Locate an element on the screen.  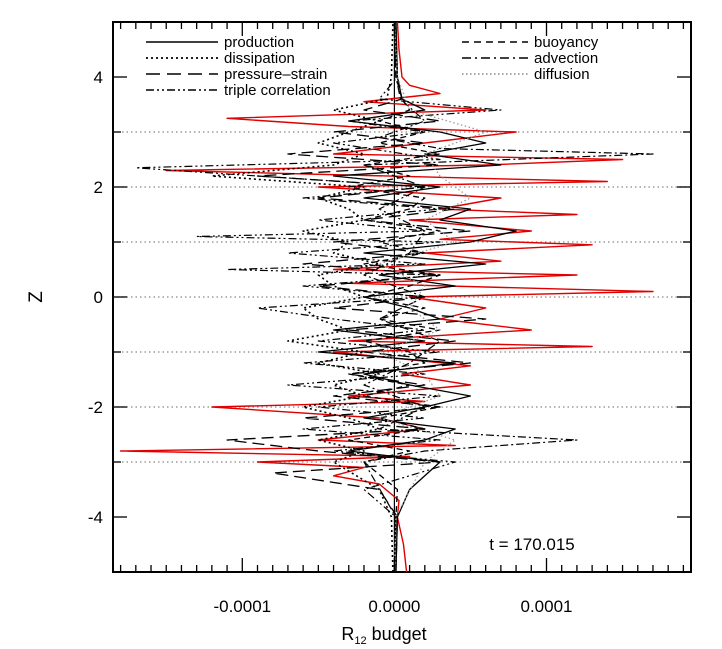
x-tick-label: 0.0000 is located at coordinates (394, 606).